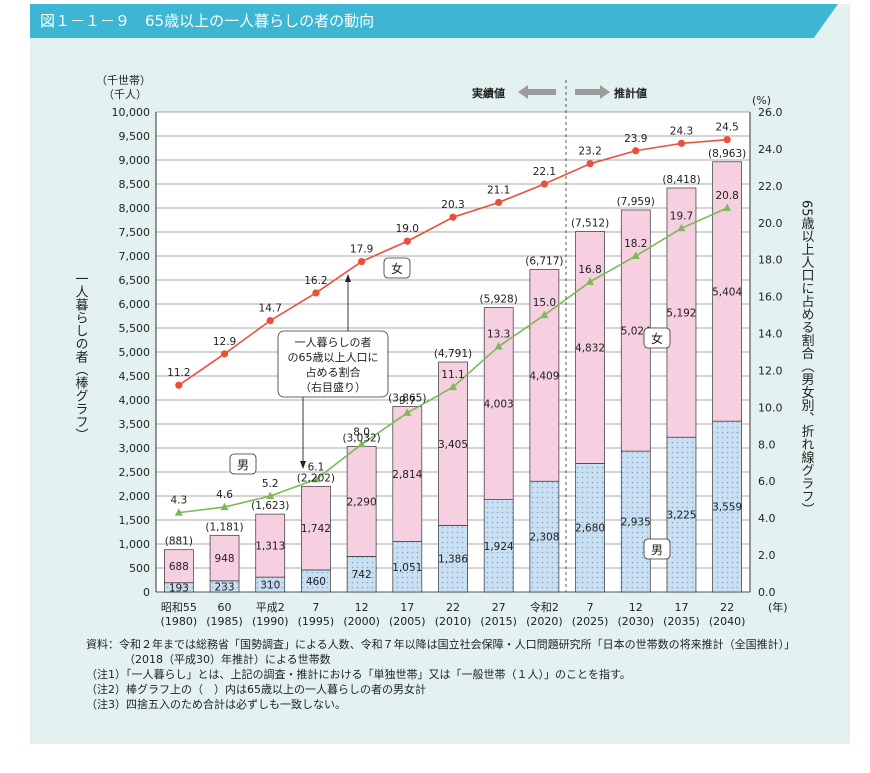  I want to click on right-tick-label: 8.0, so click(767, 444).